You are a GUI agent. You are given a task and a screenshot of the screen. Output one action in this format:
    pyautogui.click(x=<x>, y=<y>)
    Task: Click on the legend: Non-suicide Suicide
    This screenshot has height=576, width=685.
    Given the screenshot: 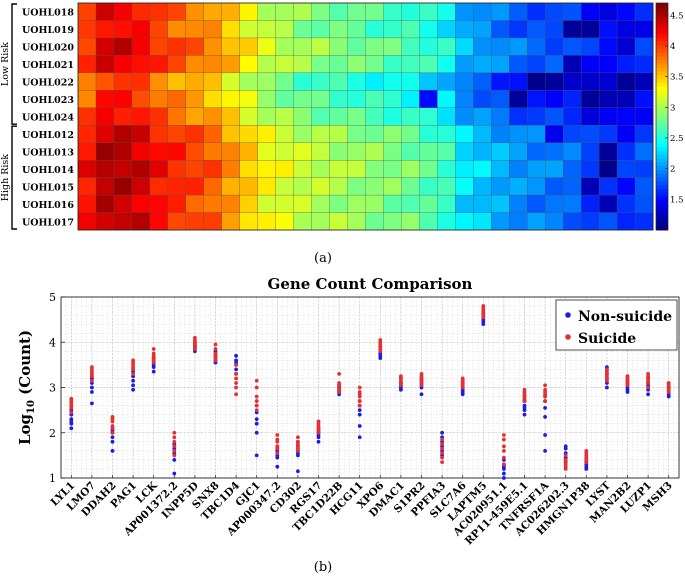 What is the action you would take?
    pyautogui.click(x=616, y=325)
    